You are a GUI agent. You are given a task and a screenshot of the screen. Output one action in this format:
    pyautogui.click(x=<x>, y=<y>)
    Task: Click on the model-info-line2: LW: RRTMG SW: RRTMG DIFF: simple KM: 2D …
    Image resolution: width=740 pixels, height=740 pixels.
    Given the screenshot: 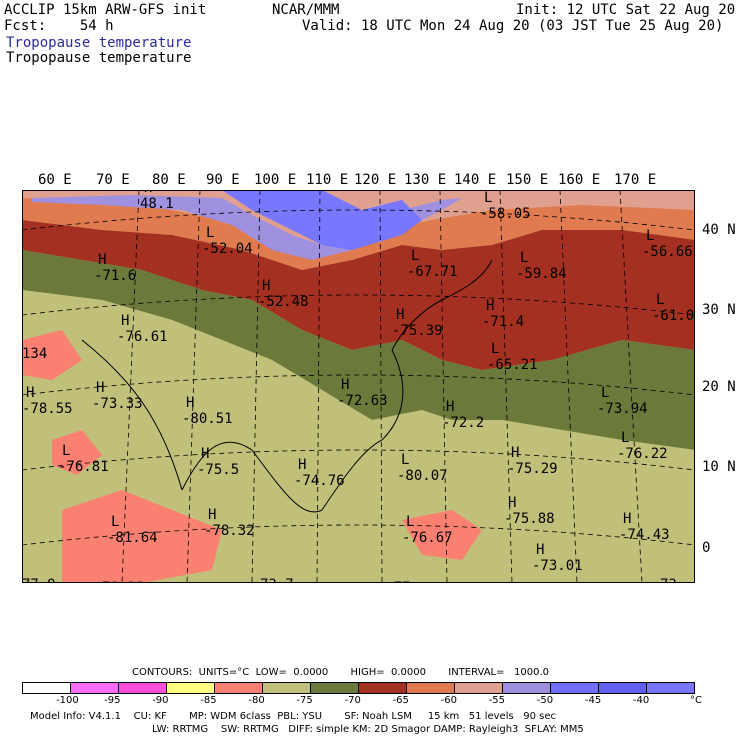 What is the action you would take?
    pyautogui.click(x=368, y=729)
    